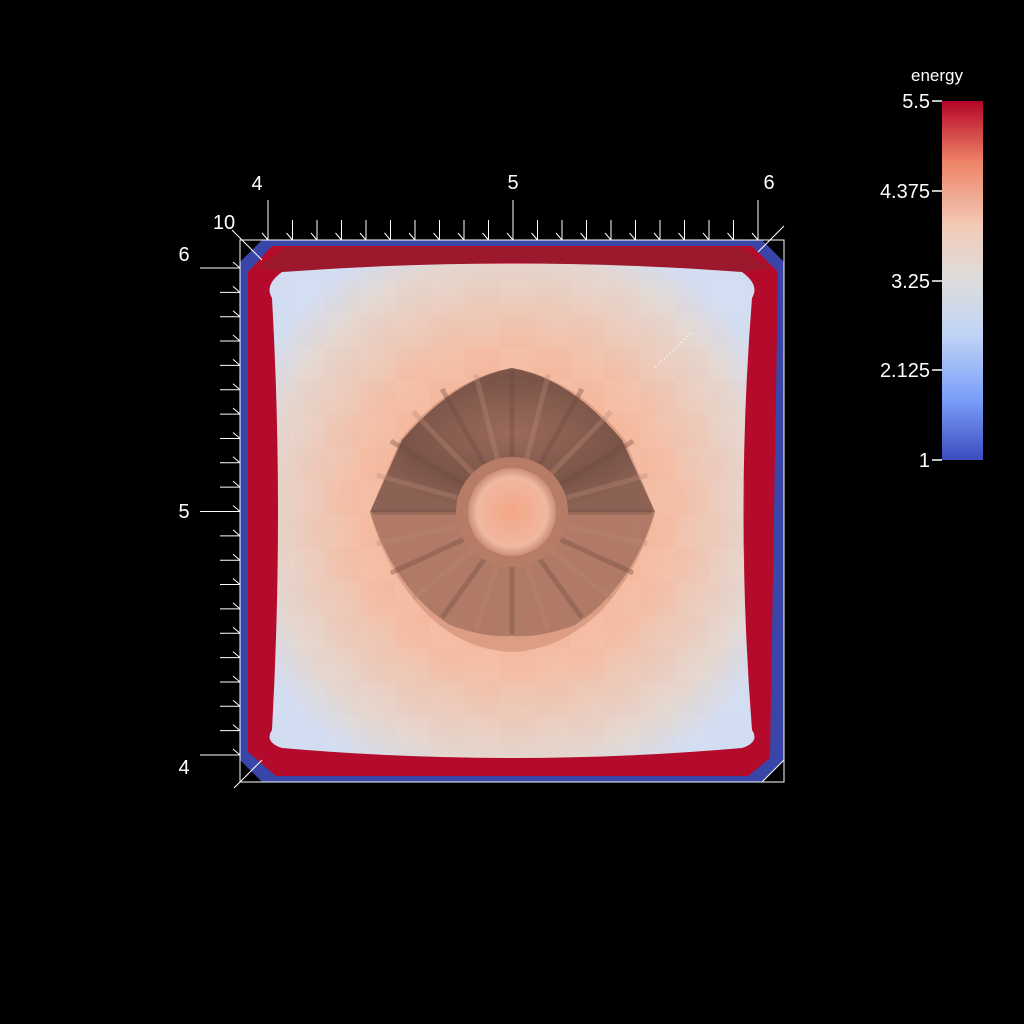 The width and height of the screenshot is (1024, 1024). What do you see at coordinates (512, 512) in the screenshot?
I see `inner-core` at bounding box center [512, 512].